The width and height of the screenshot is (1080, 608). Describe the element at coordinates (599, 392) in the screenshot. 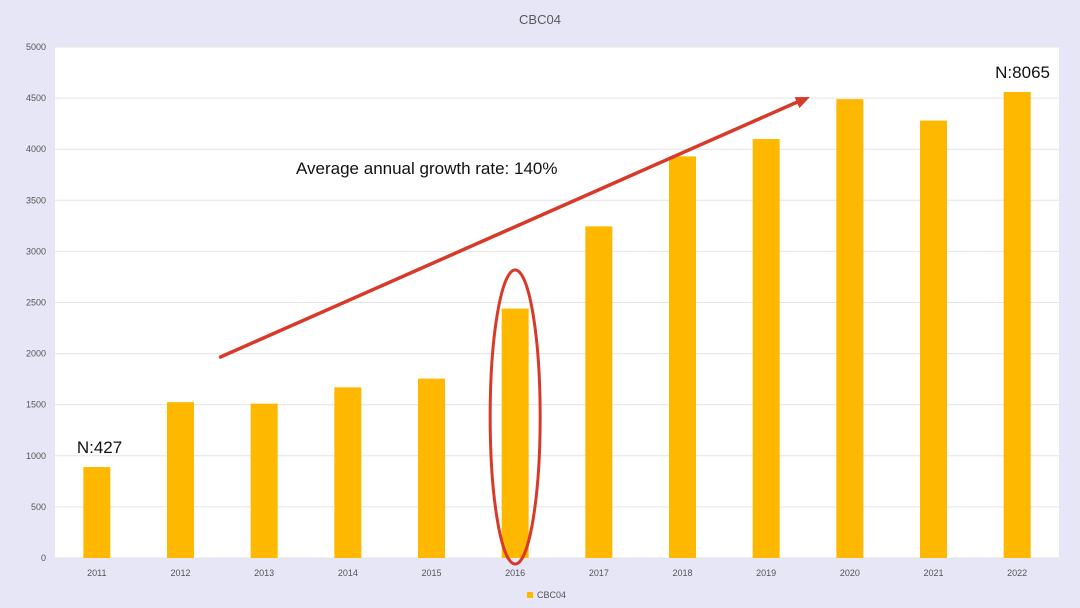

I see `bar-2017` at that location.